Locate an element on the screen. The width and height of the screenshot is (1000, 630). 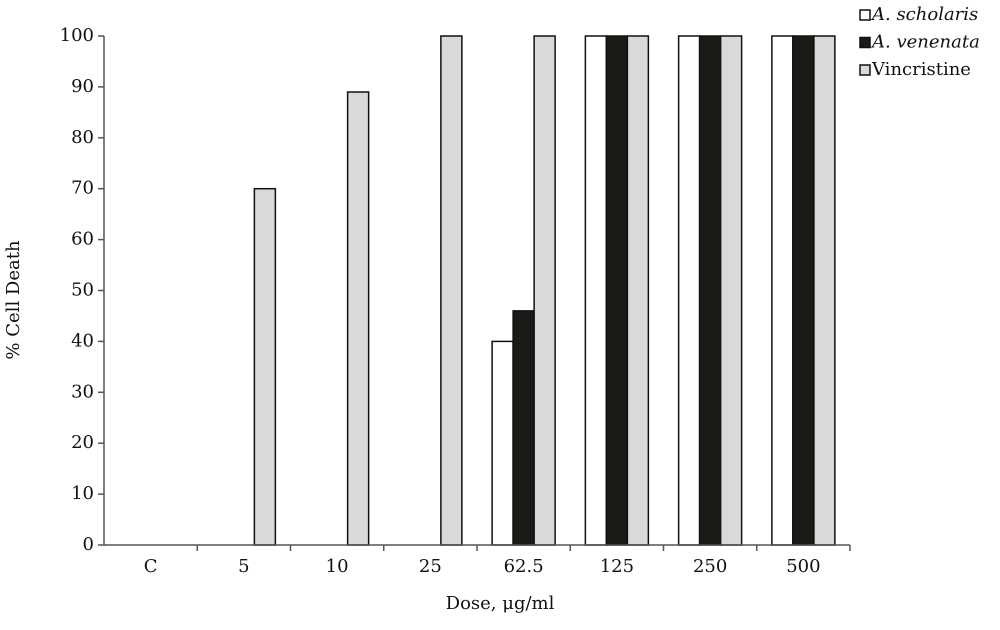
x-tick-label: 250 is located at coordinates (710, 566).